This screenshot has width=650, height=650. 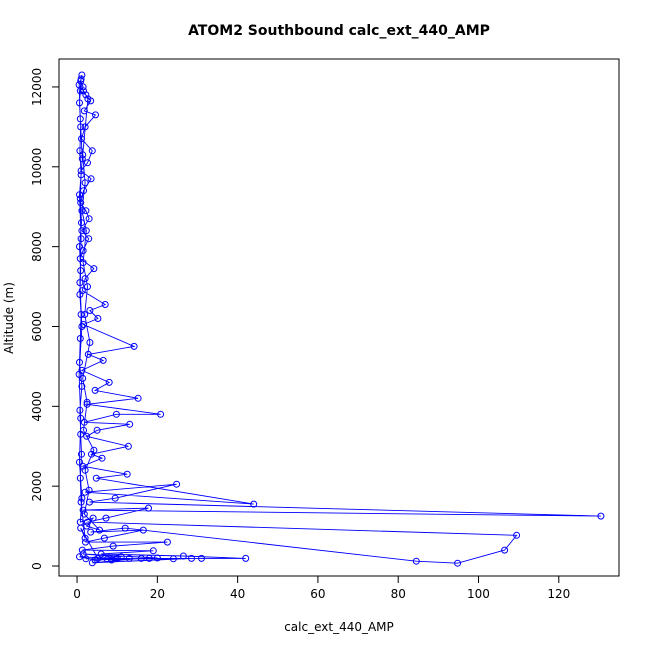 What do you see at coordinates (37, 246) in the screenshot?
I see `y-tick-label: 8000` at bounding box center [37, 246].